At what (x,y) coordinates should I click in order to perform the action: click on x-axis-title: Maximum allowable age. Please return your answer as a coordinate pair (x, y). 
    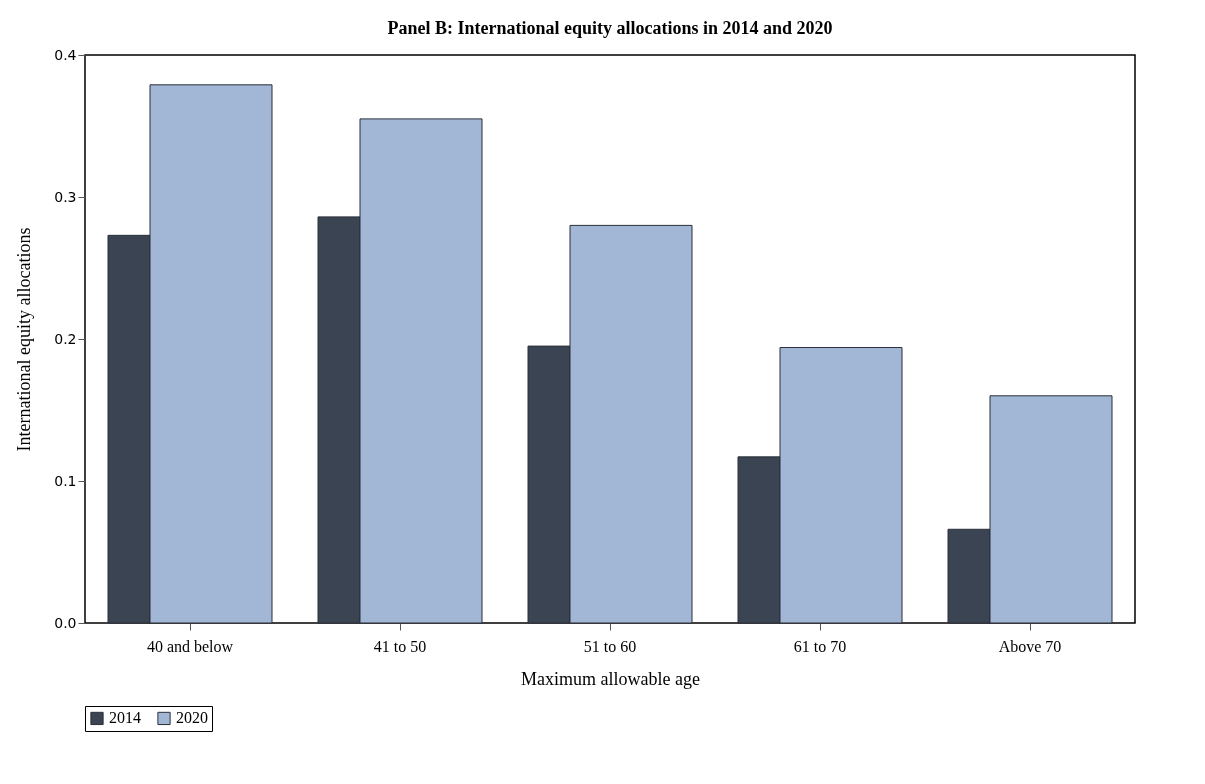
    Looking at the image, I should click on (610, 678).